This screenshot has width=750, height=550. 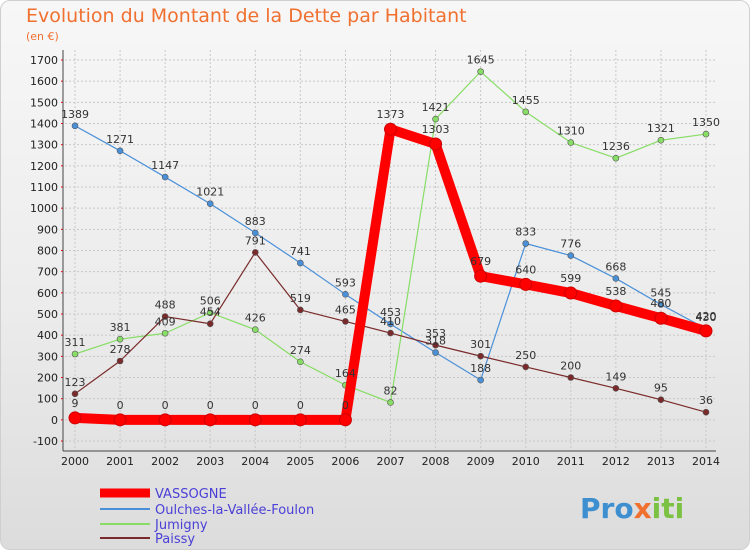 I want to click on data-label: 1147, so click(x=165, y=165).